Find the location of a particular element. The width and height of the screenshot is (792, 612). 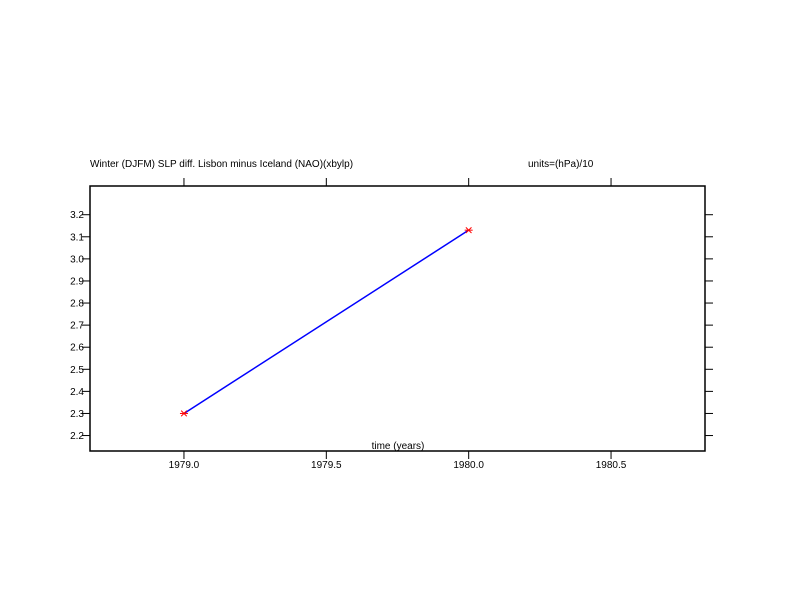

x-axis-label: time (years) is located at coordinates (398, 446).